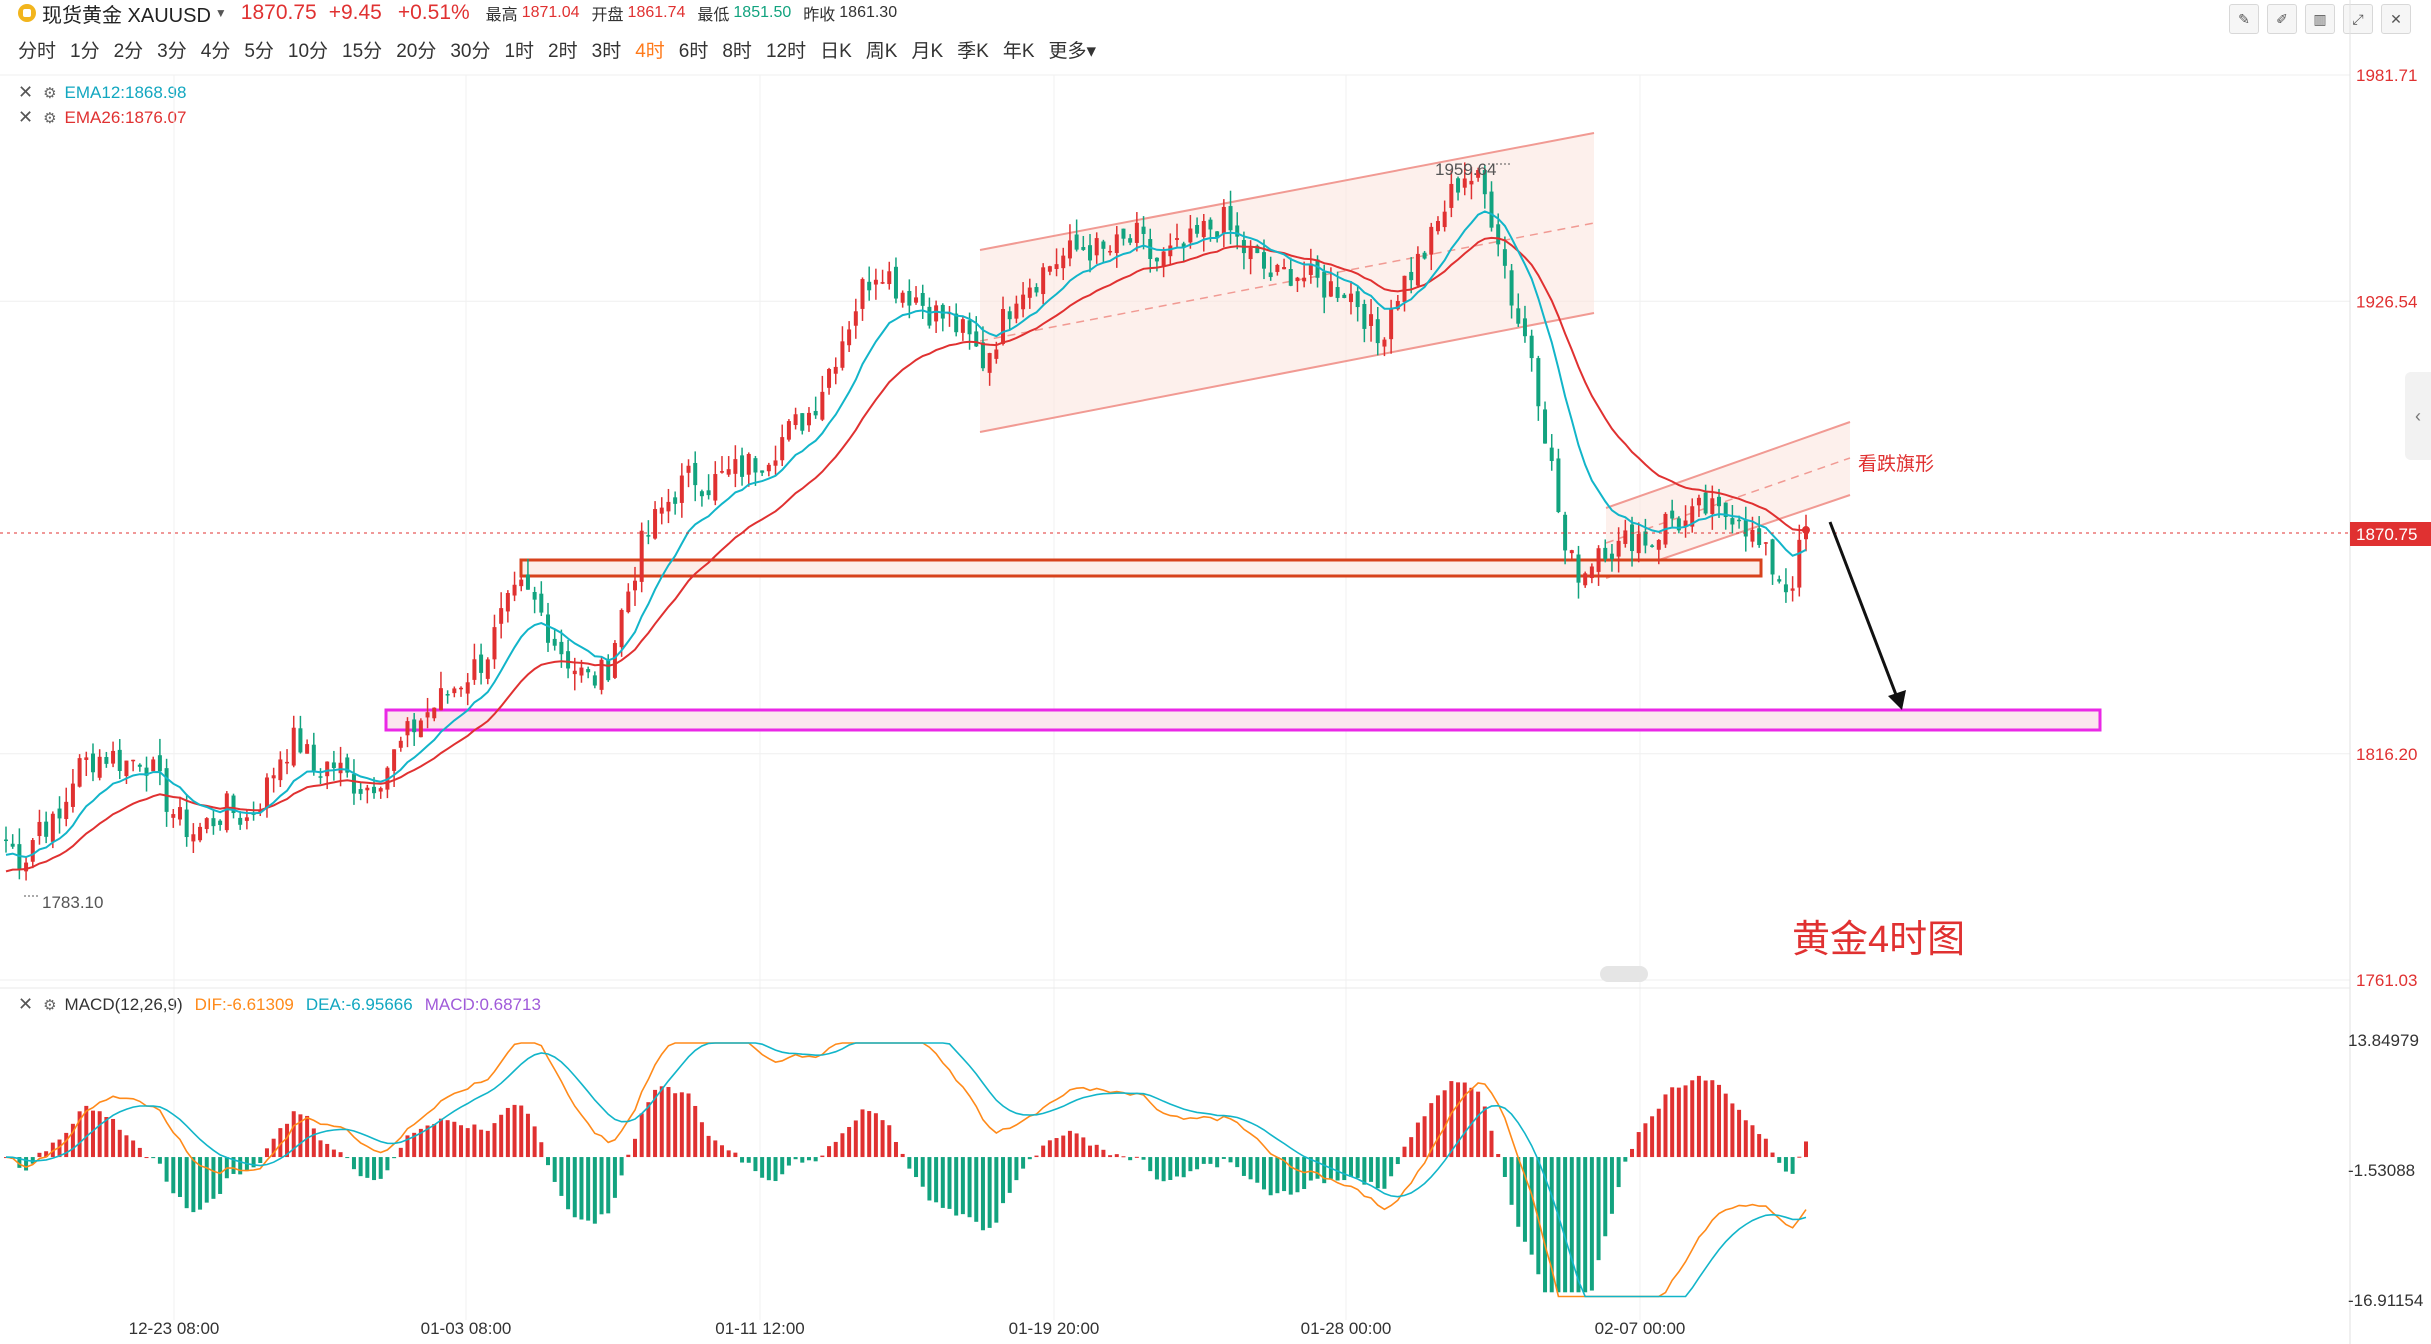 The width and height of the screenshot is (2431, 1344). I want to click on price-tick-label: 1981.71, so click(2386, 75).